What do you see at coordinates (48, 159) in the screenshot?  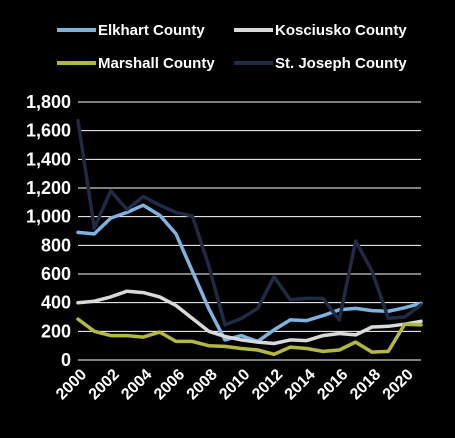 I see `y-tick-label: 1,400` at bounding box center [48, 159].